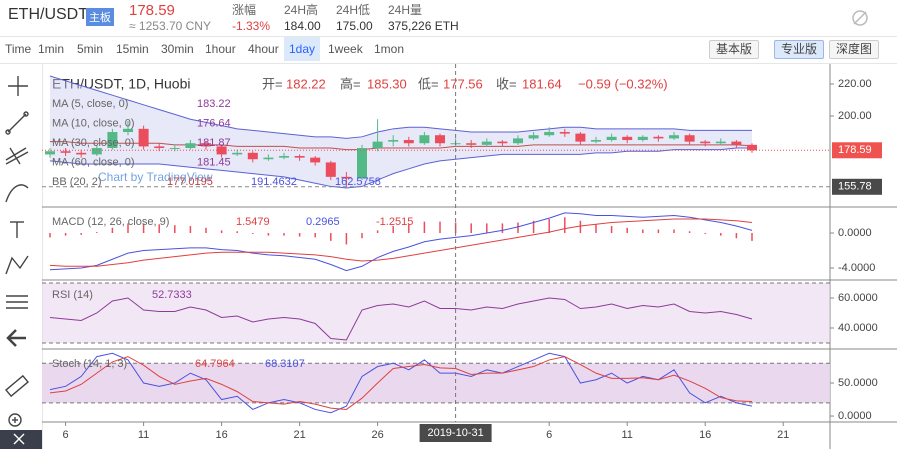 The height and width of the screenshot is (449, 897). I want to click on y-tick-label: -4.0000, so click(856, 268).